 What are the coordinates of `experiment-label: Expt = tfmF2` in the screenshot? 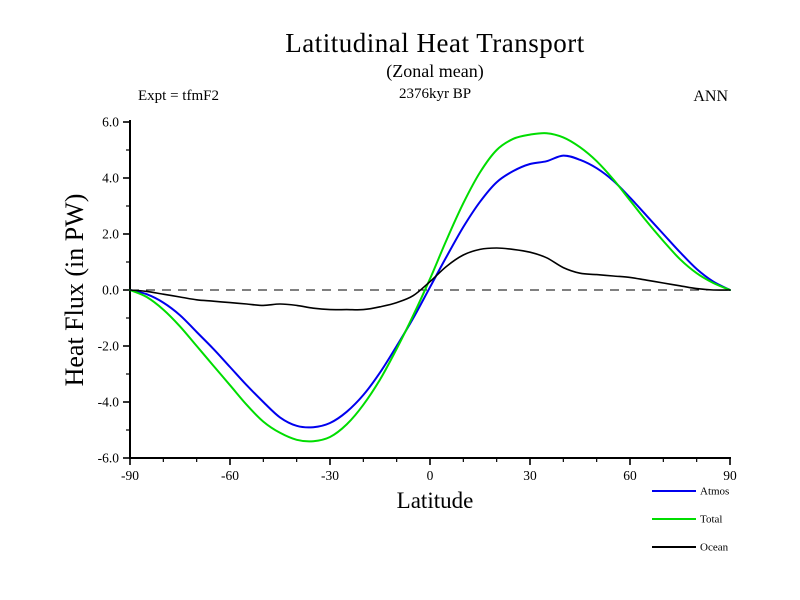 It's located at (178, 96).